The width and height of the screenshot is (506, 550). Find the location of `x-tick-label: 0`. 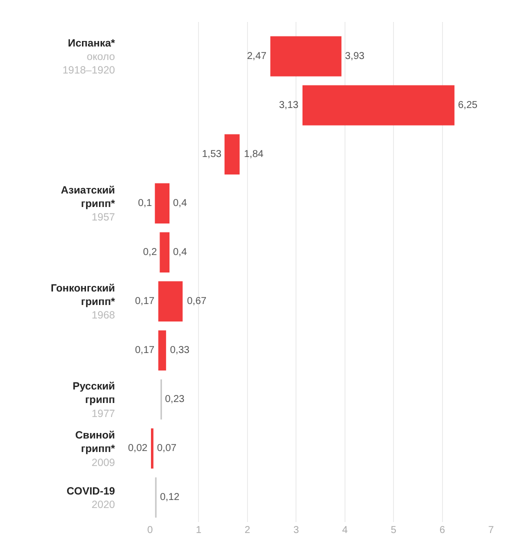

x-tick-label: 0 is located at coordinates (150, 530).